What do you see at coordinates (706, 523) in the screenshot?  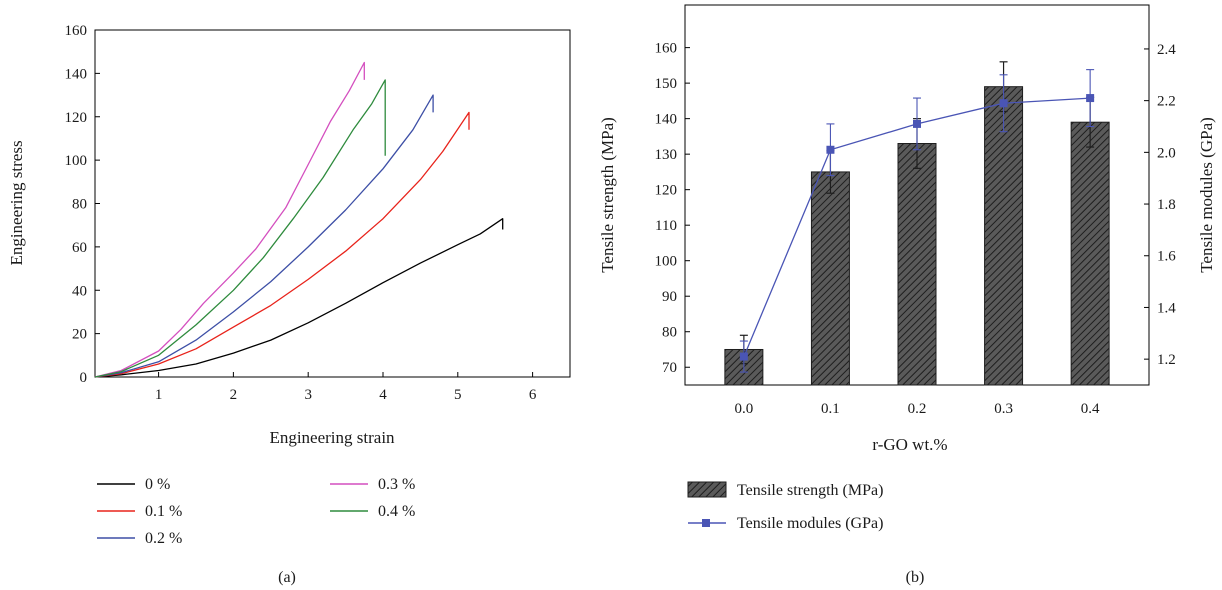 I see `legend-swatch-marker` at bounding box center [706, 523].